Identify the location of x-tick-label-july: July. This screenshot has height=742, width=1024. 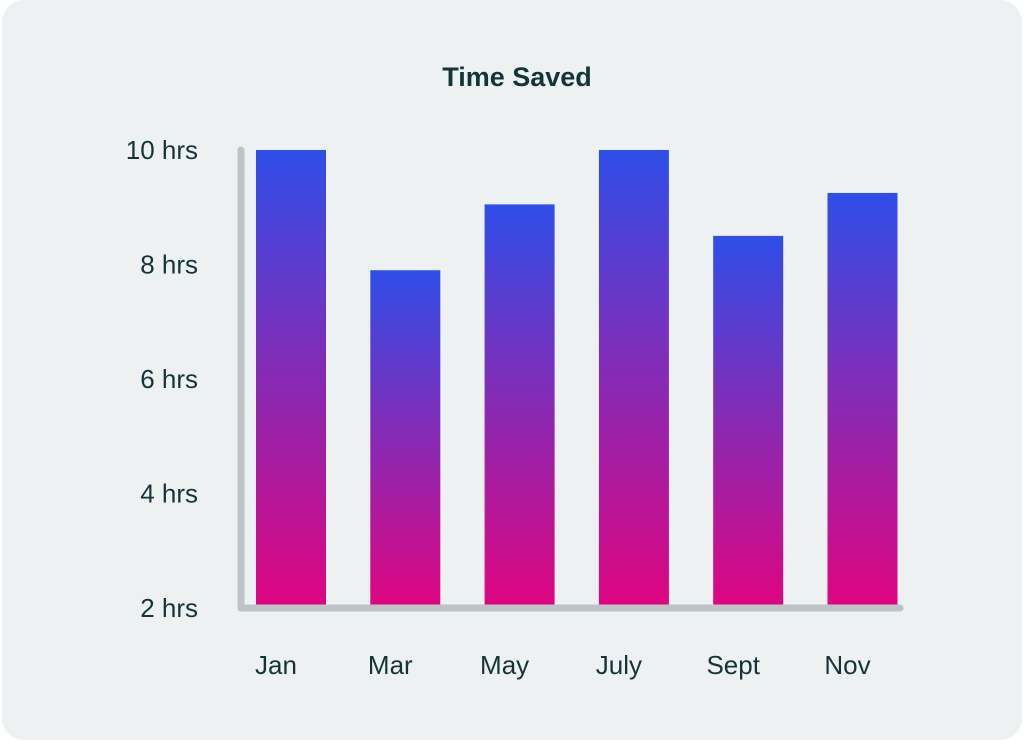
(619, 665).